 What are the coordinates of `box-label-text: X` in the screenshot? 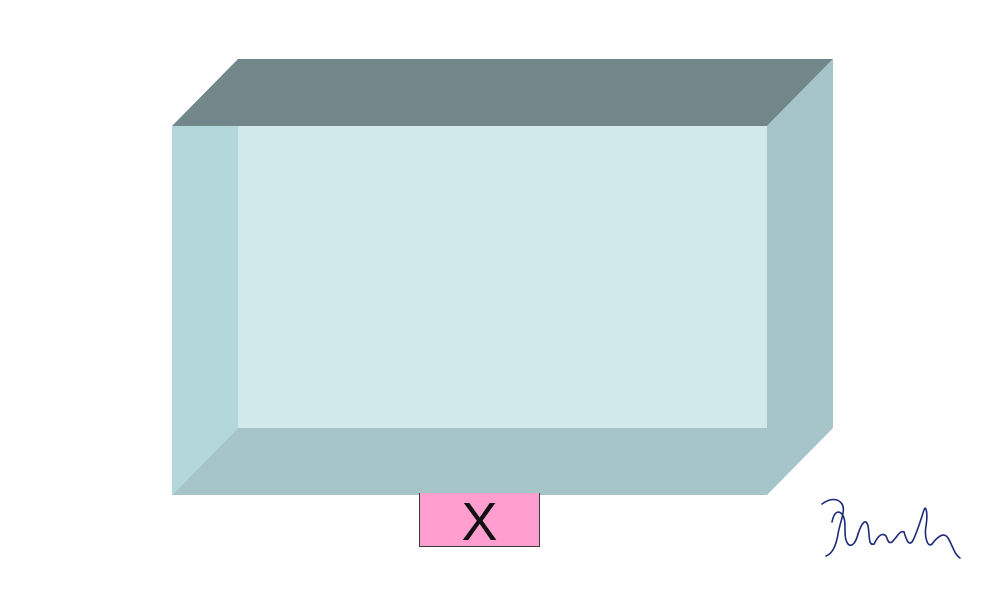 It's located at (479, 520).